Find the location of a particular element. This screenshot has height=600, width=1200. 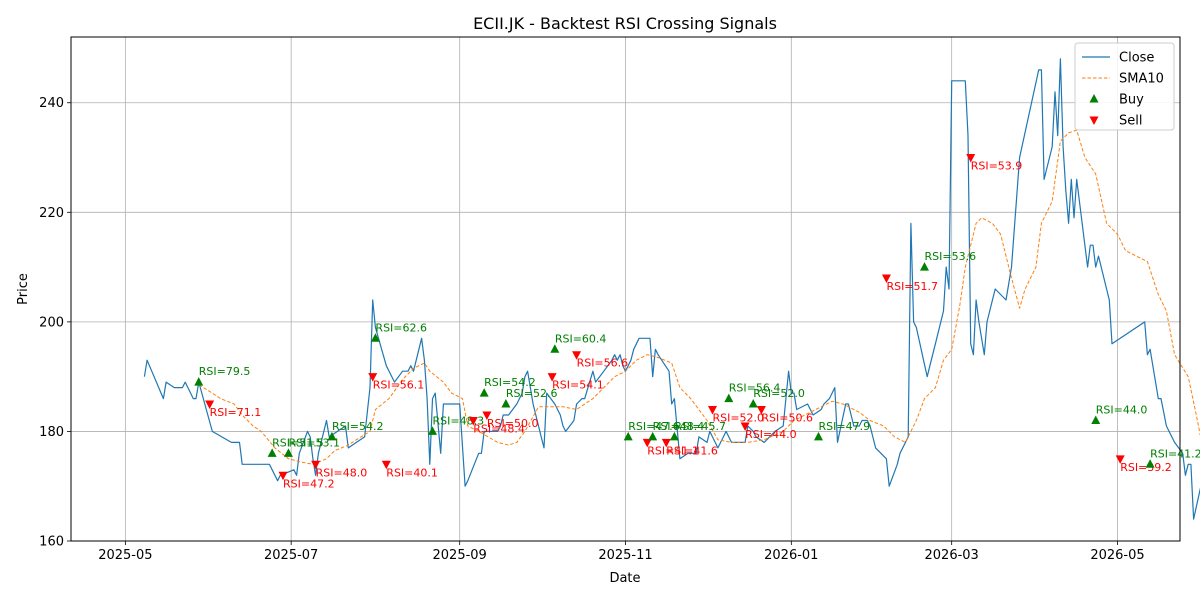

sell-rsi-label: RSI=52.0 is located at coordinates (738, 418).